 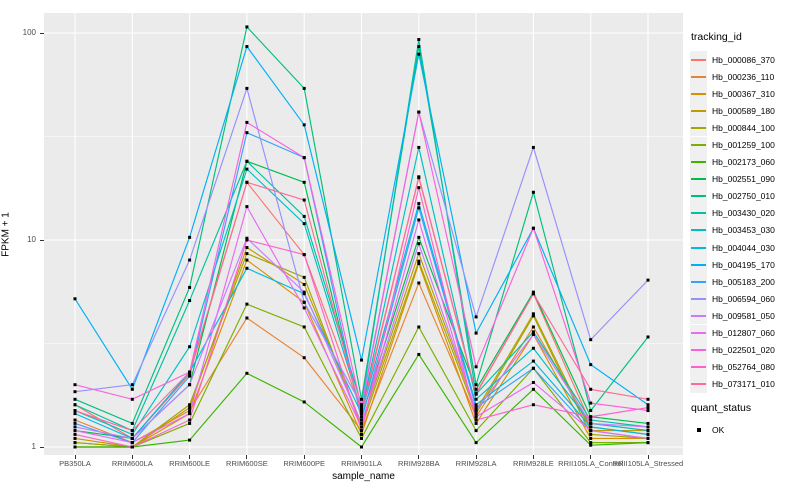 I want to click on x-tick-label: RRIM600SE, so click(x=247, y=463).